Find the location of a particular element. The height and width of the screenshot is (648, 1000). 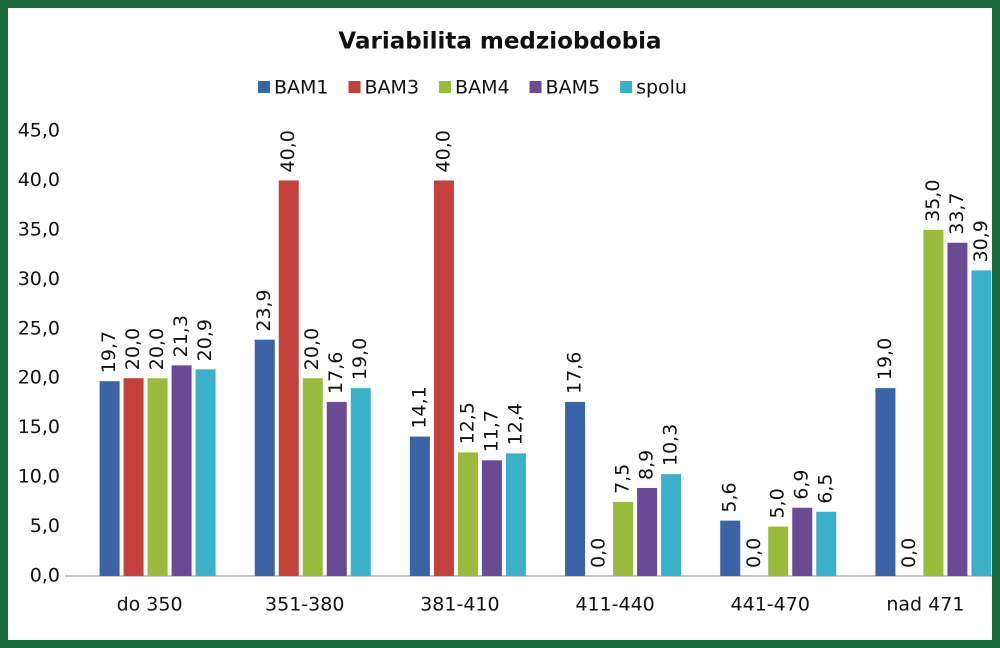

y-tick-label: 30,0 is located at coordinates (39, 279).